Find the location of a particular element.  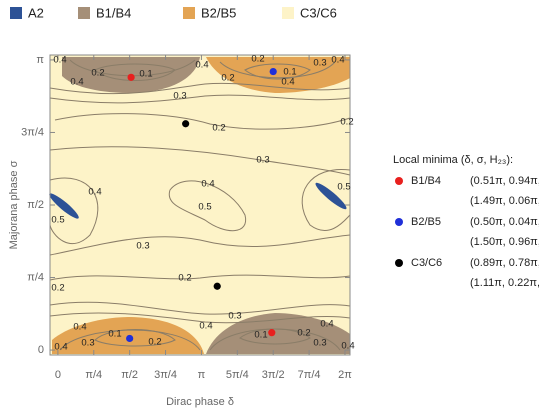

y-tick-label: π/2 is located at coordinates (35, 205).